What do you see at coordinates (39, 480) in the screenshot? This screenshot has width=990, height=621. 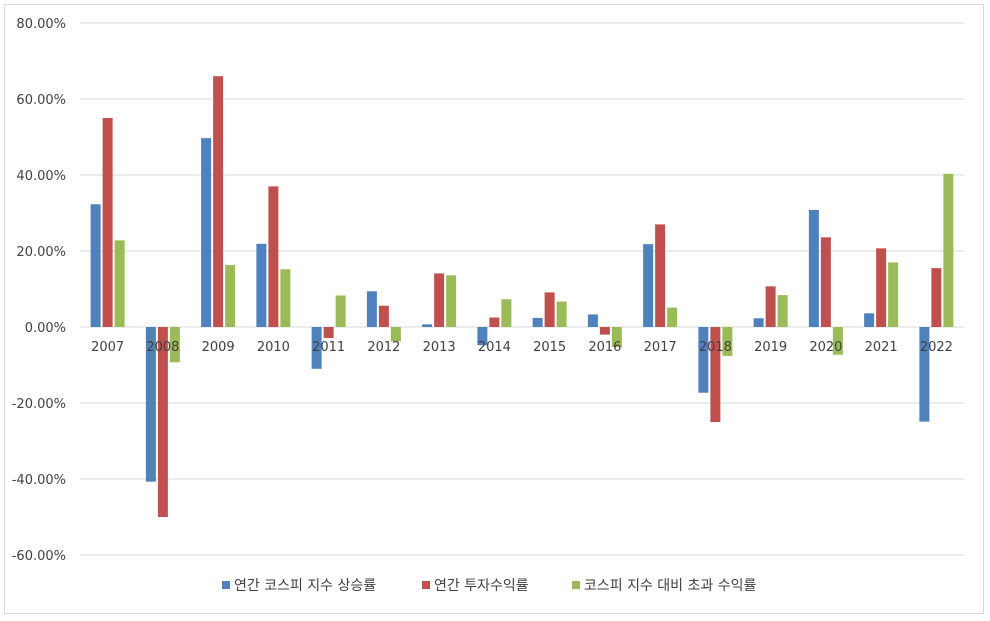 I see `y-tick-label: -40.00%` at bounding box center [39, 480].